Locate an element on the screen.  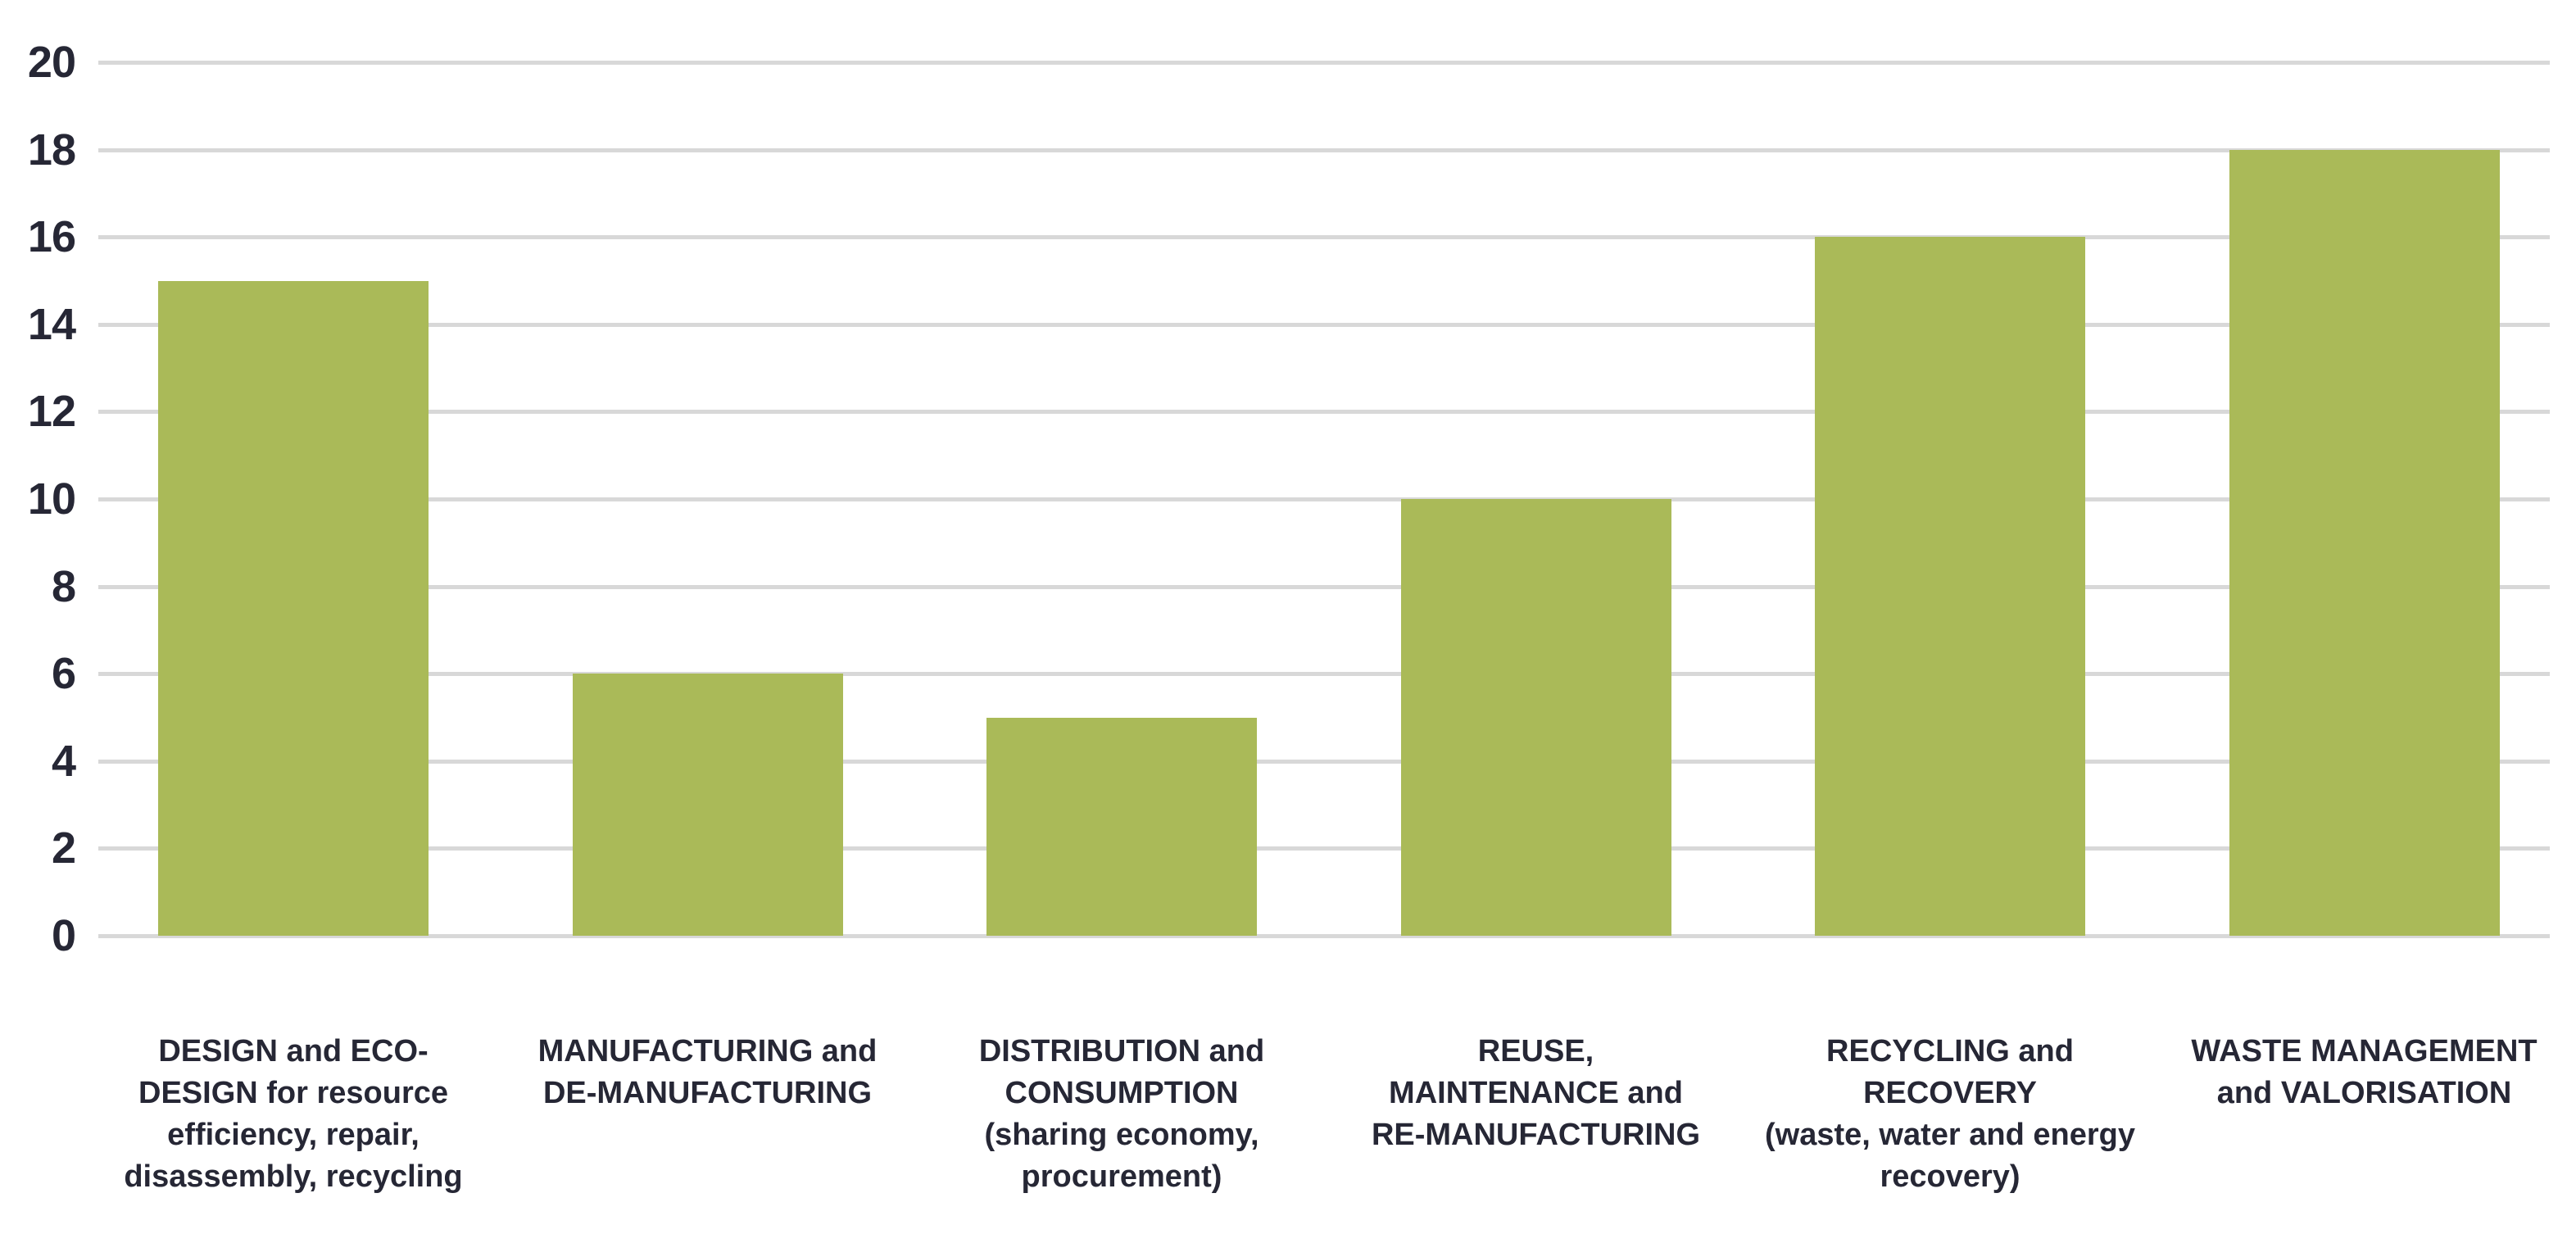
y-tick-label: 14 is located at coordinates (51, 324).